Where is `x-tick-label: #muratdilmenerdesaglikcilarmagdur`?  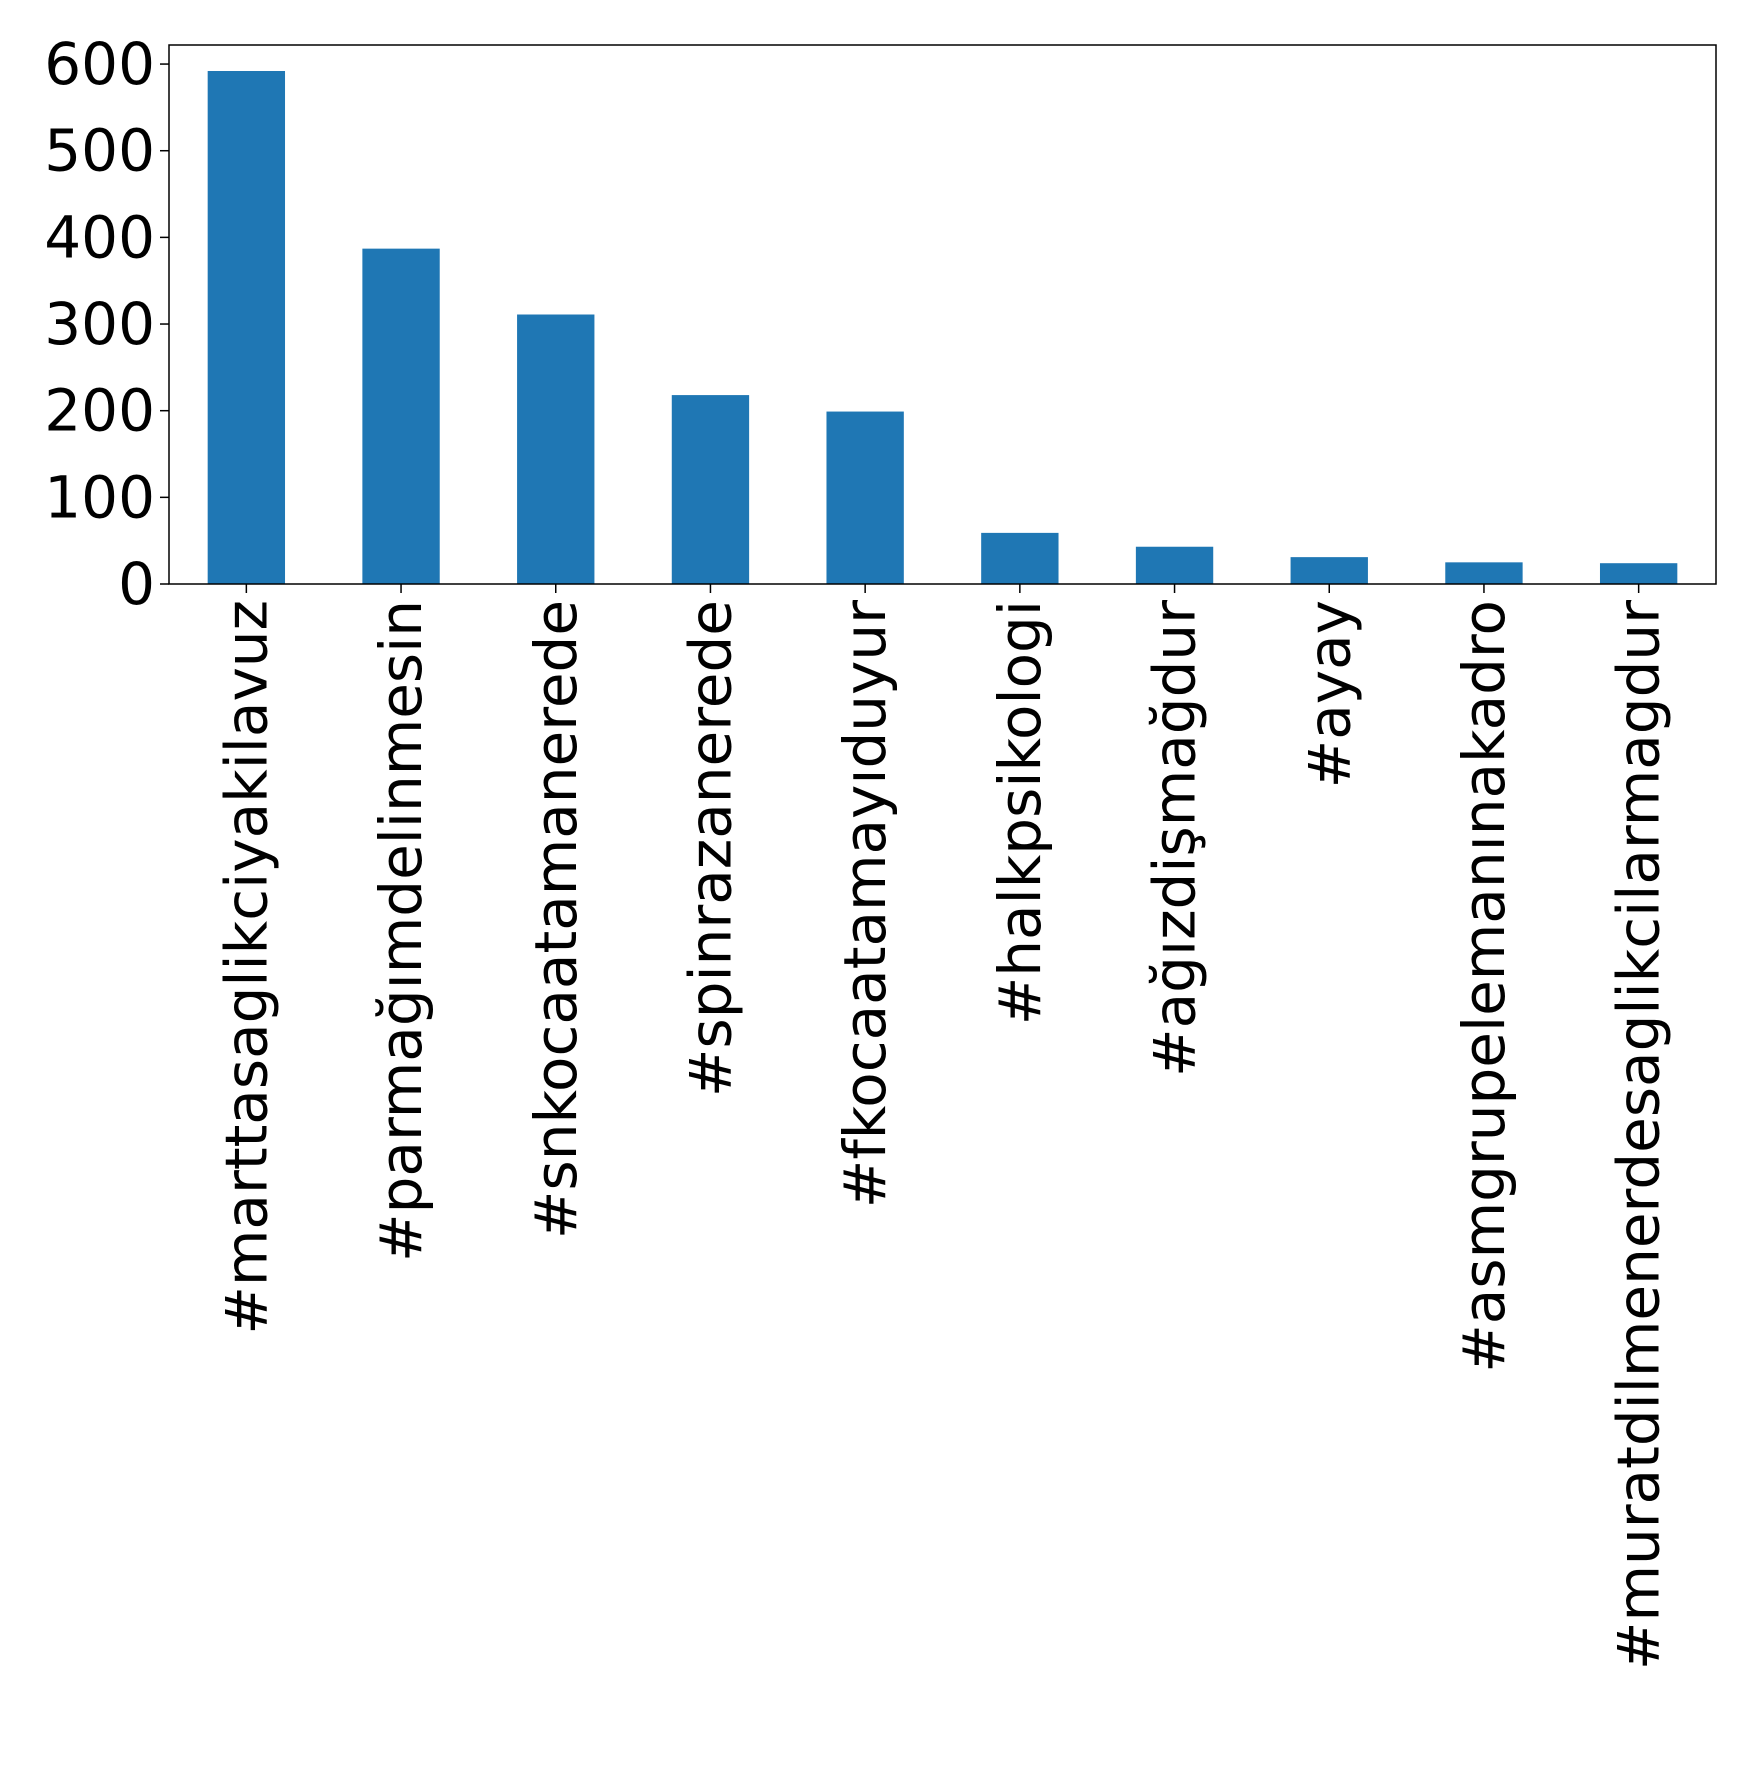 x-tick-label: #muratdilmenerdesaglikcilarmagdur is located at coordinates (1639, 1135).